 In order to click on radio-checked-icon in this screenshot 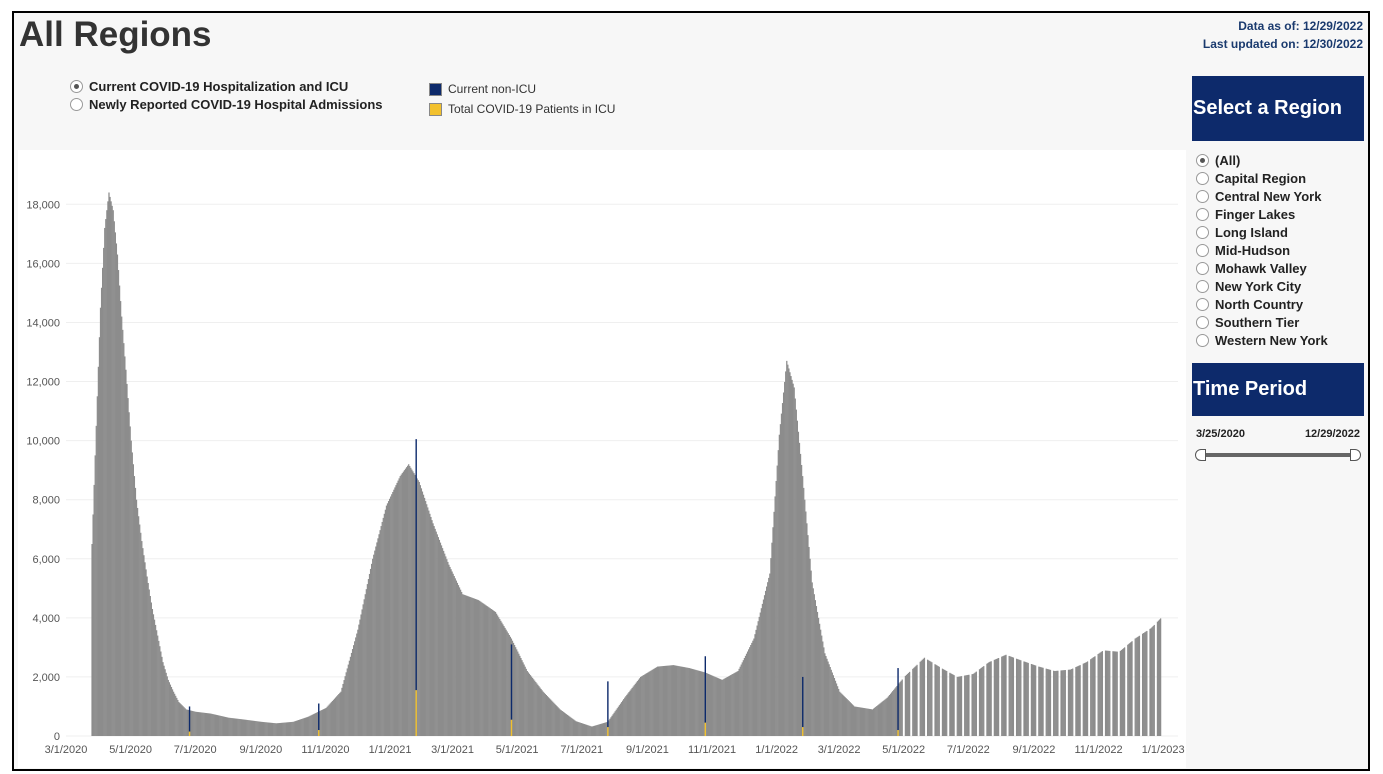, I will do `click(76, 86)`.